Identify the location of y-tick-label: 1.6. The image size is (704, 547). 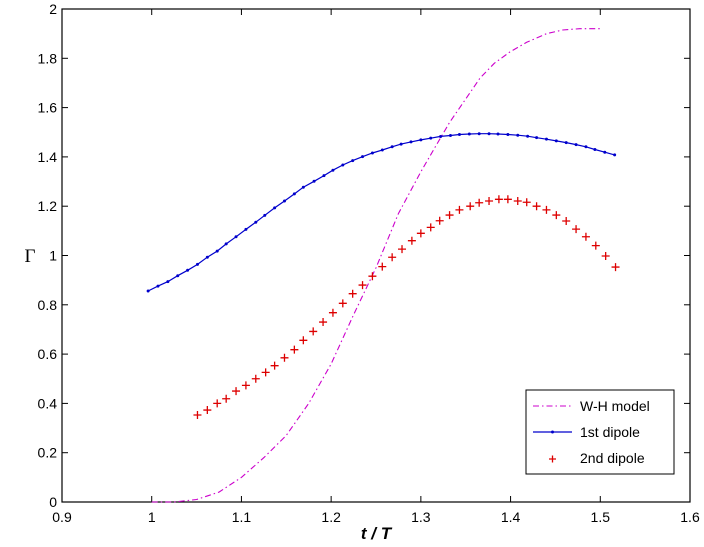
(48, 108).